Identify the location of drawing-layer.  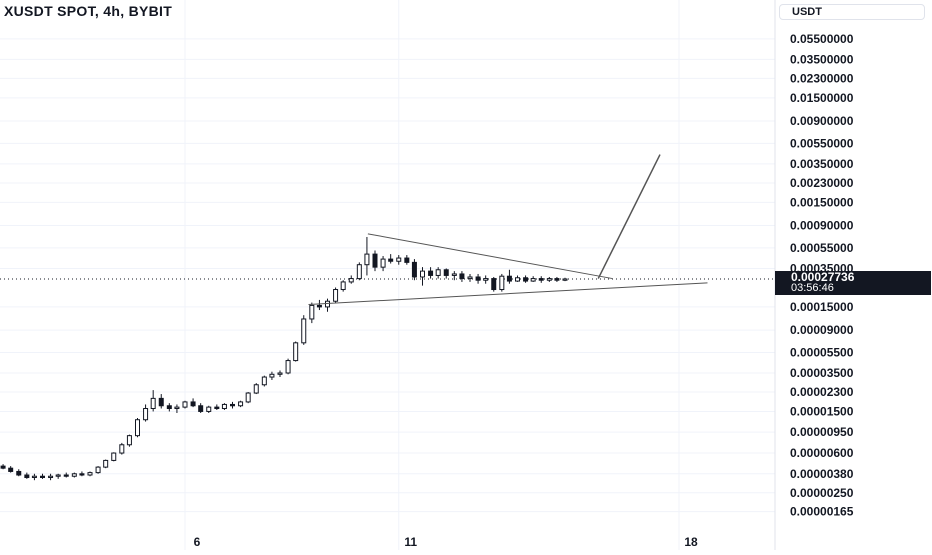
(508, 230).